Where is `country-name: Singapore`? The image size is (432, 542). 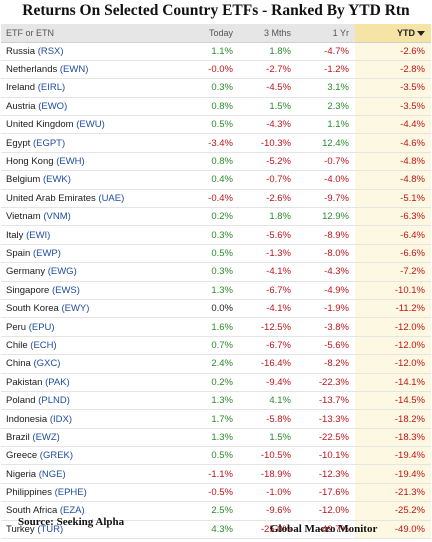 country-name: Singapore is located at coordinates (28, 290).